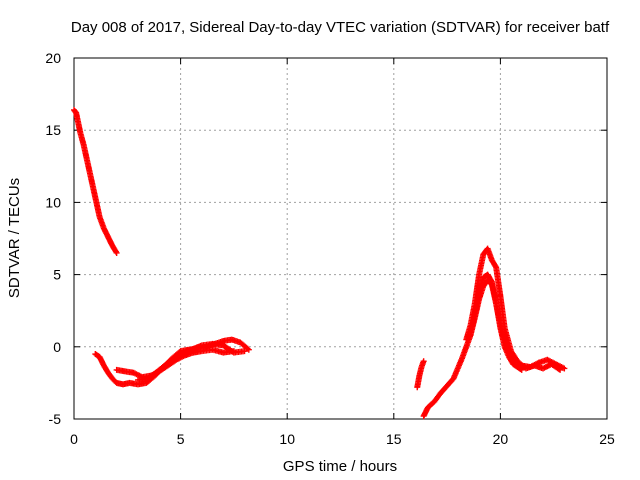 This screenshot has width=640, height=480. Describe the element at coordinates (340, 466) in the screenshot. I see `x-axis-label: GPS time / hours` at that location.